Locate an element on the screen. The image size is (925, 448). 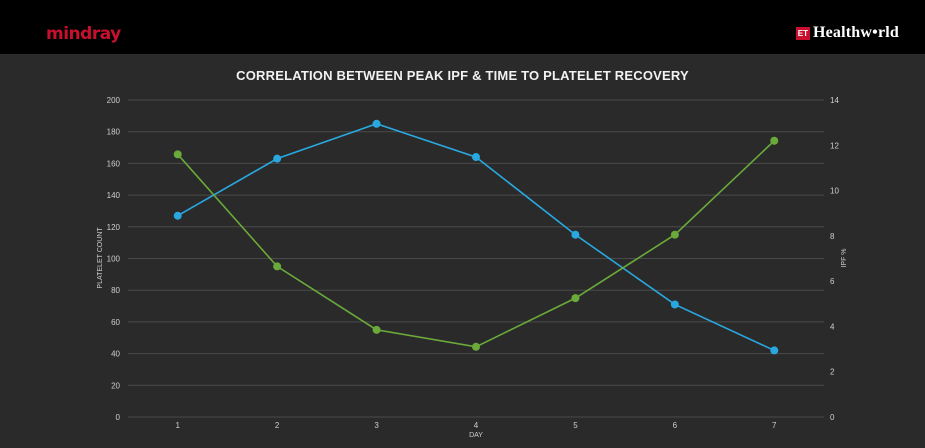
x-axis-ticks: 1 2 3 4 5 6 7 is located at coordinates (476, 425).